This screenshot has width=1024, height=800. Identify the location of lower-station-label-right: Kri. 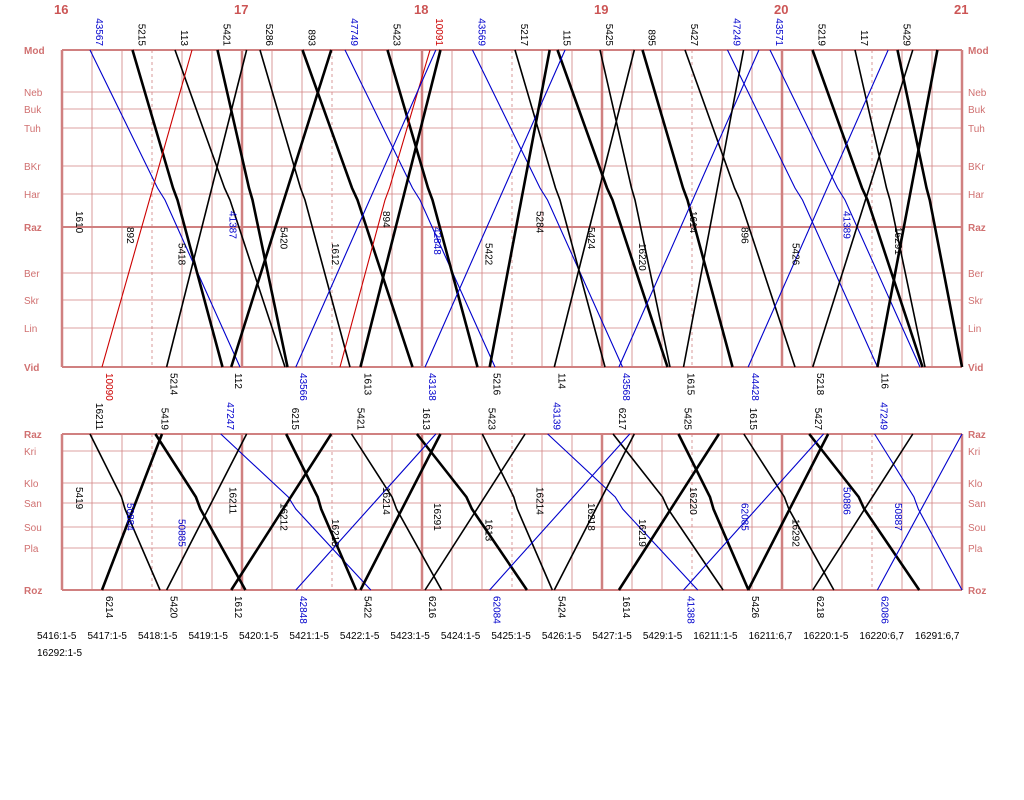
(974, 452).